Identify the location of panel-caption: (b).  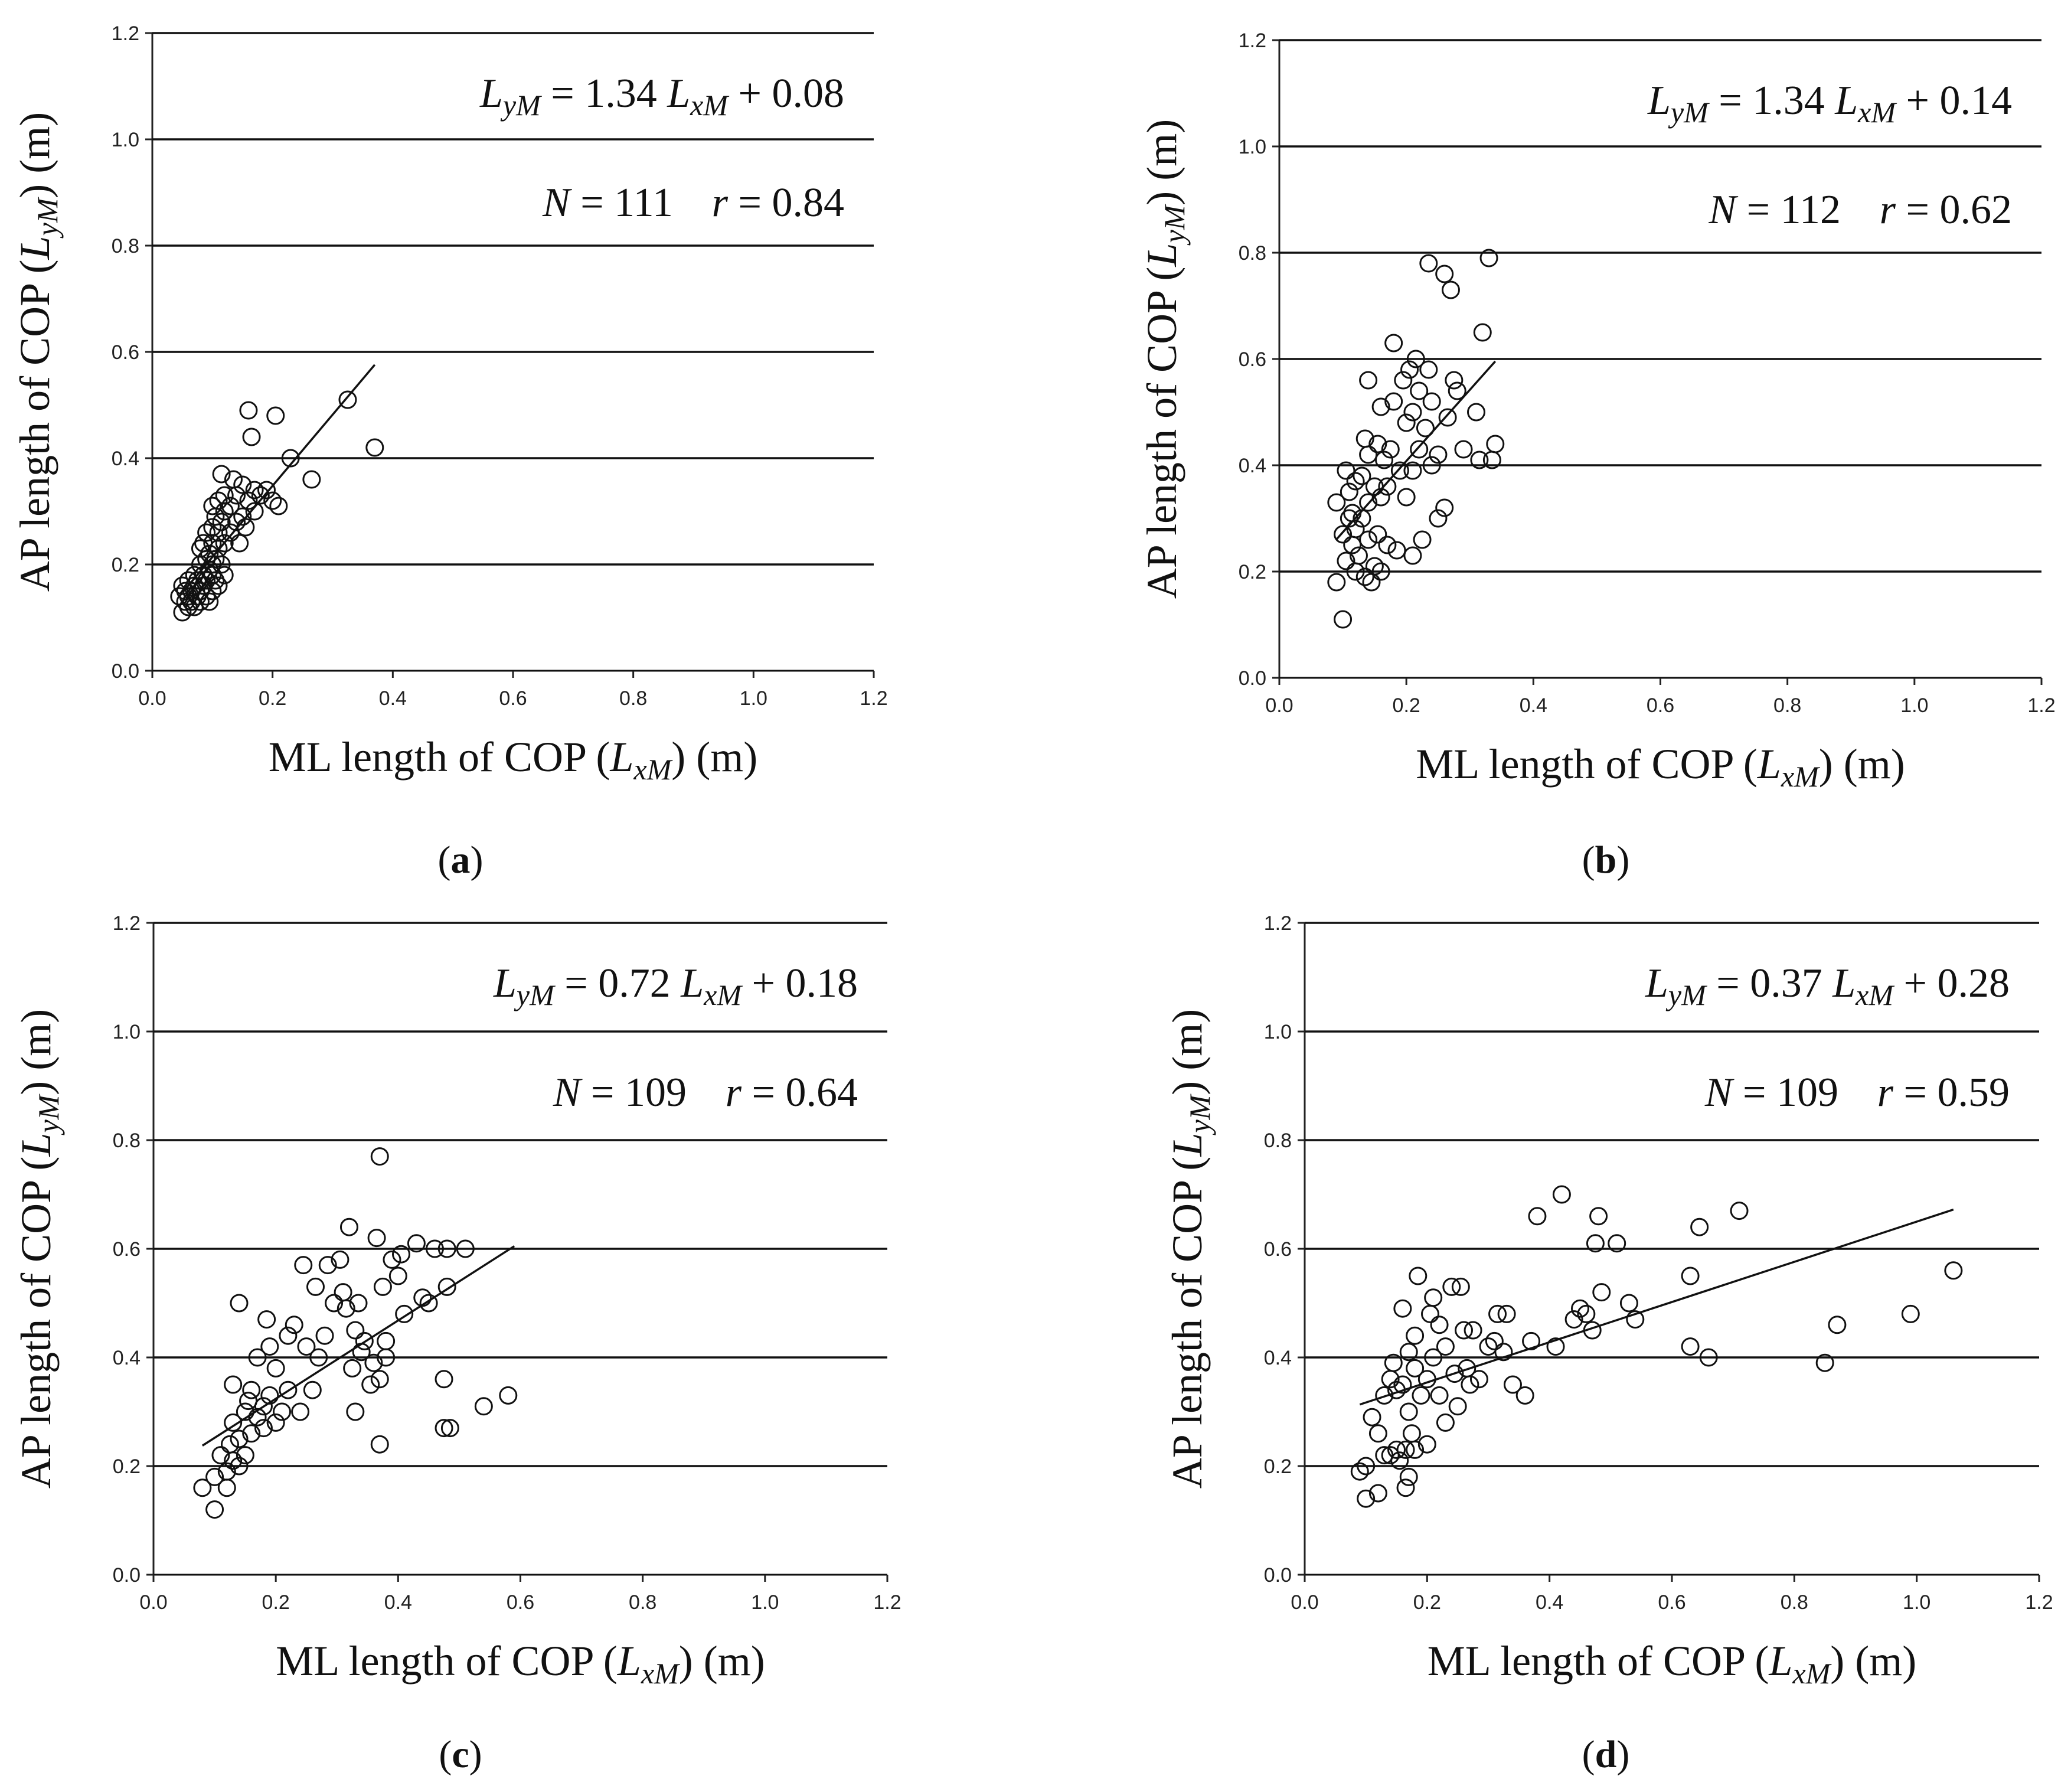
(1606, 860).